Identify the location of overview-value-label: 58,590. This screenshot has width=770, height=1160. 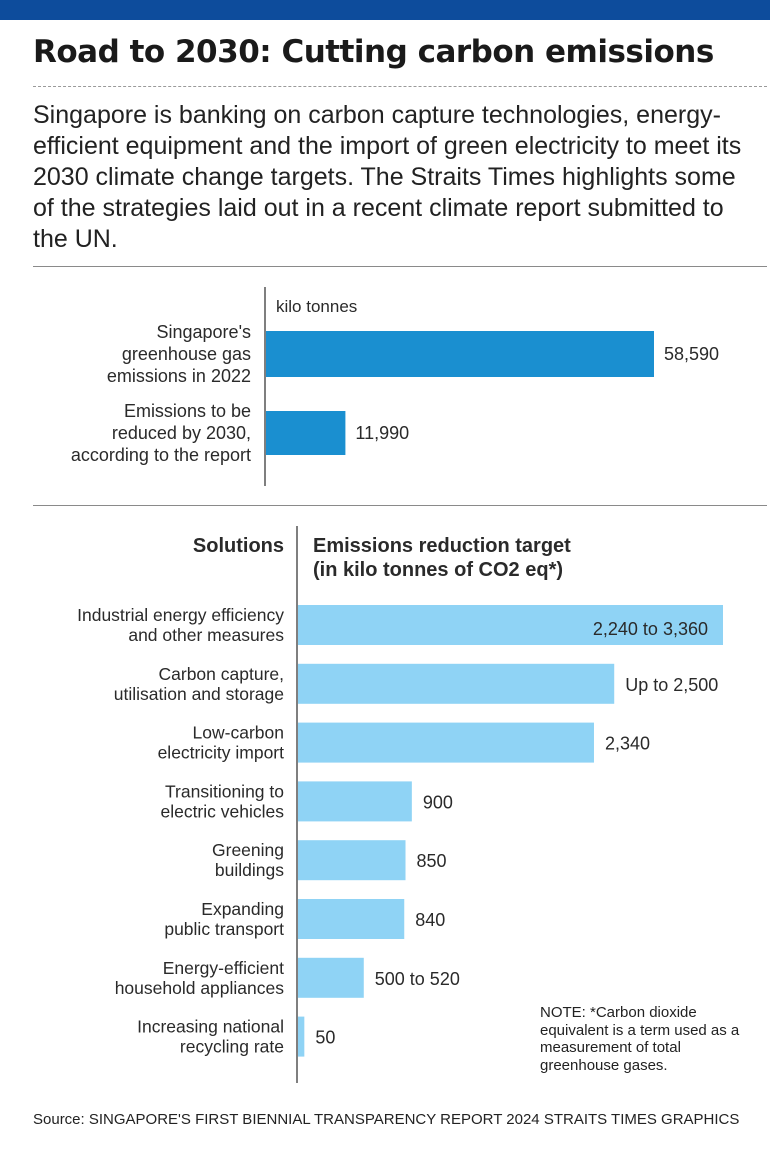
(691, 354).